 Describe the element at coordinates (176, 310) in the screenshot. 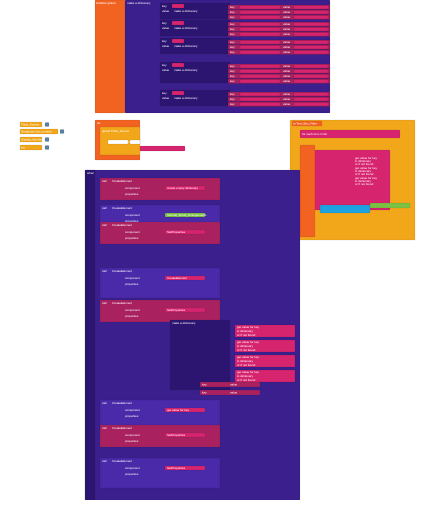

I see `block-label: SetProperties` at that location.